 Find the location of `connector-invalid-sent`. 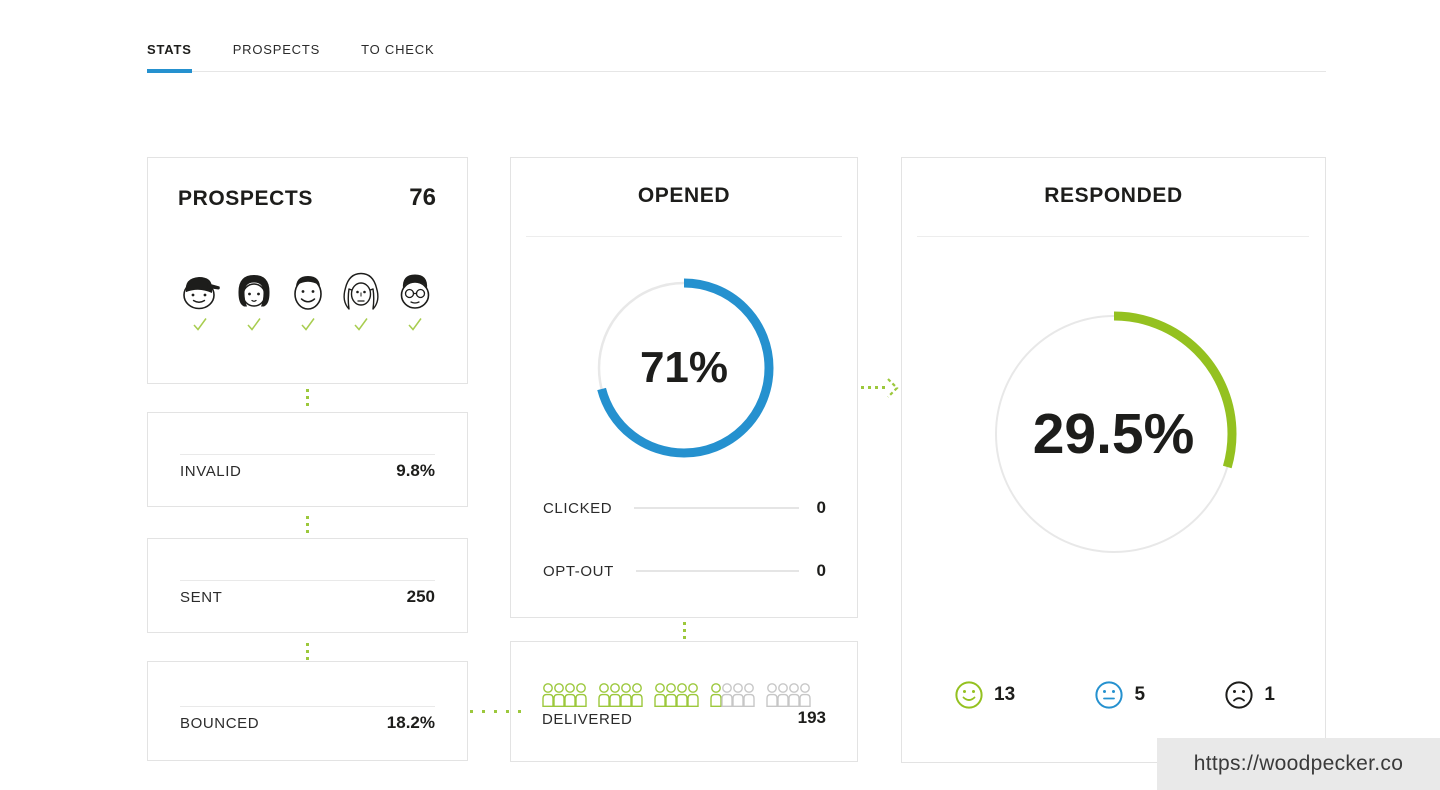

connector-invalid-sent is located at coordinates (307, 526).